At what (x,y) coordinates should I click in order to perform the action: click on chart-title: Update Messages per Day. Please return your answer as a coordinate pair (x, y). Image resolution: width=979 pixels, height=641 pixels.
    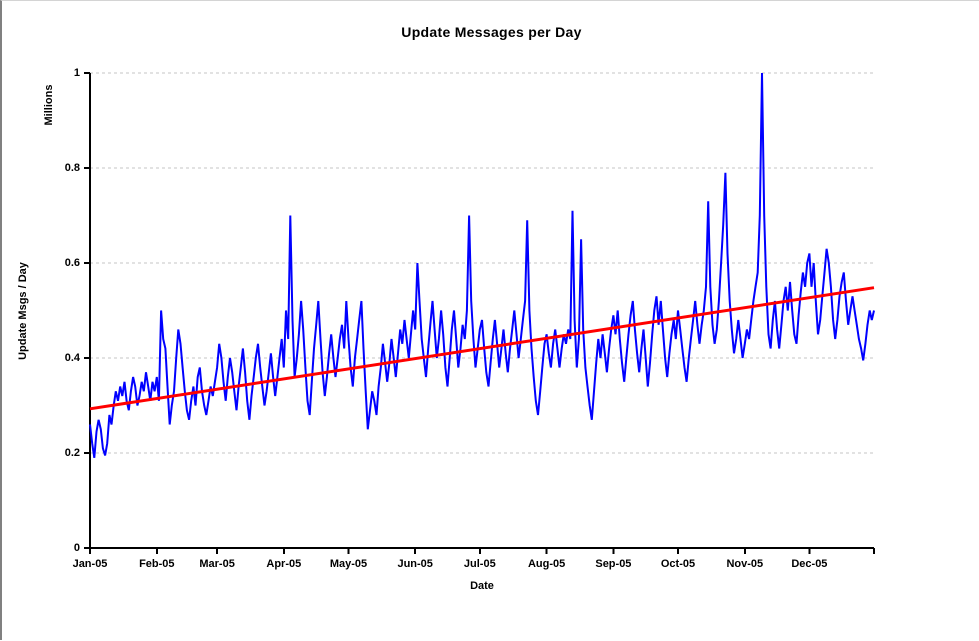
    Looking at the image, I should click on (491, 32).